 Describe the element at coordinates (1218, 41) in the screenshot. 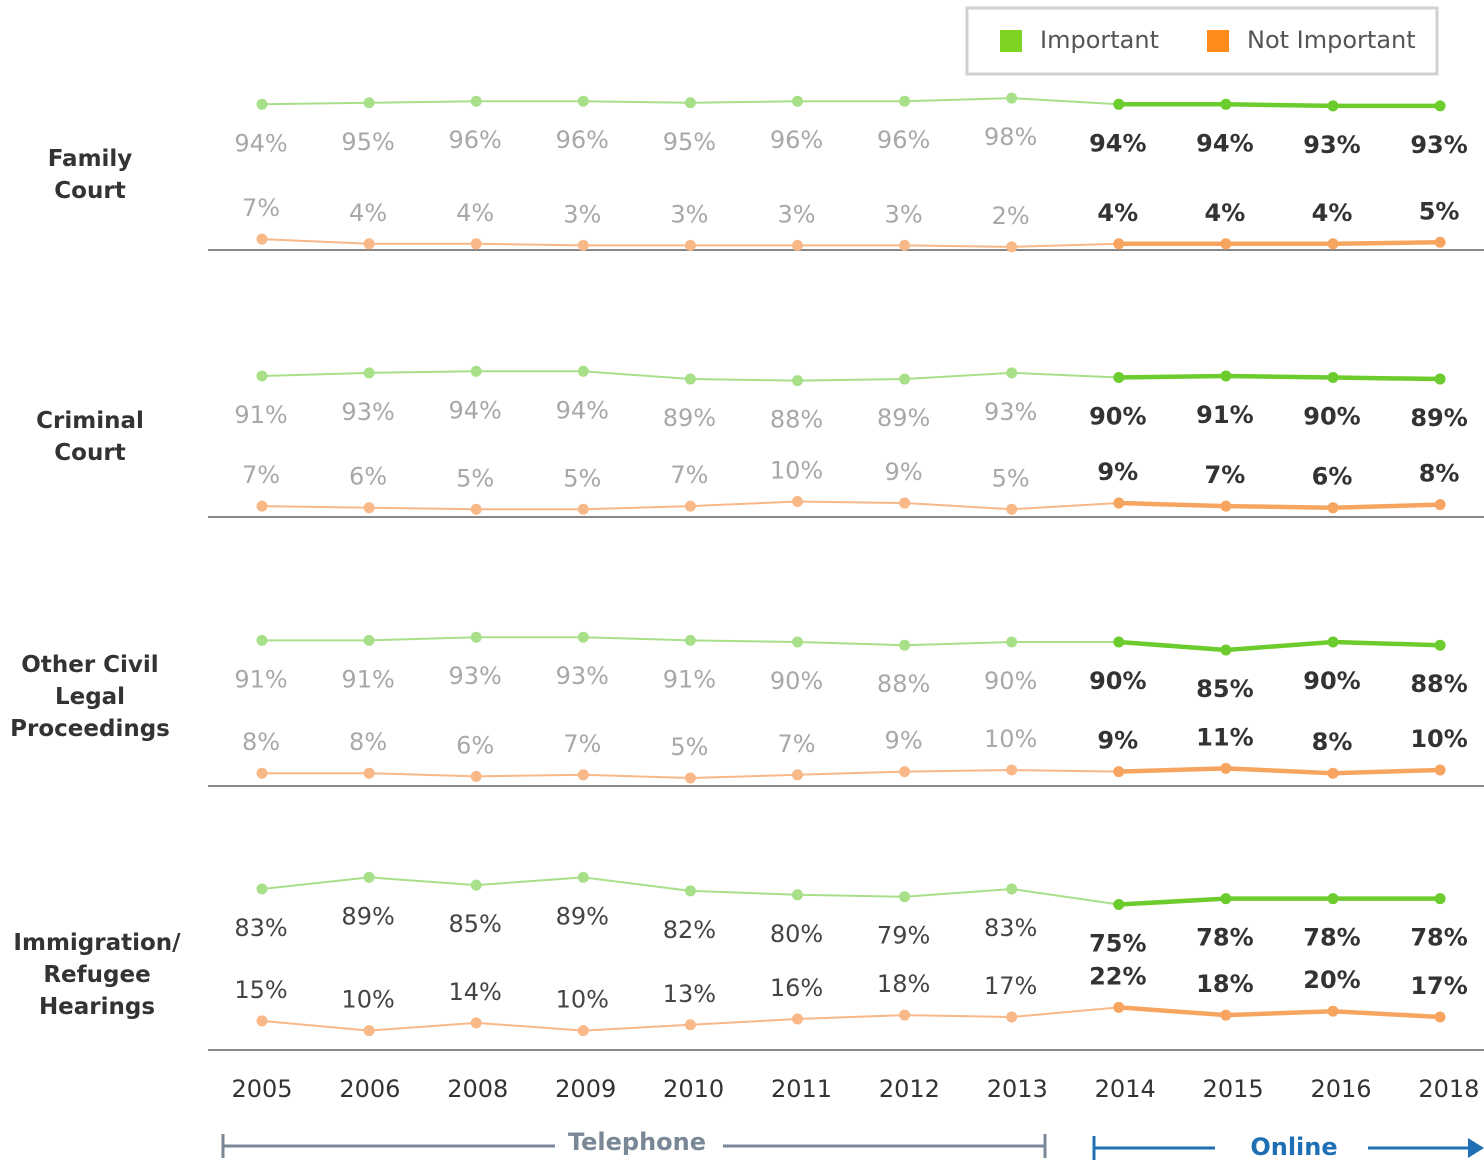

I see `legend-swatch` at that location.